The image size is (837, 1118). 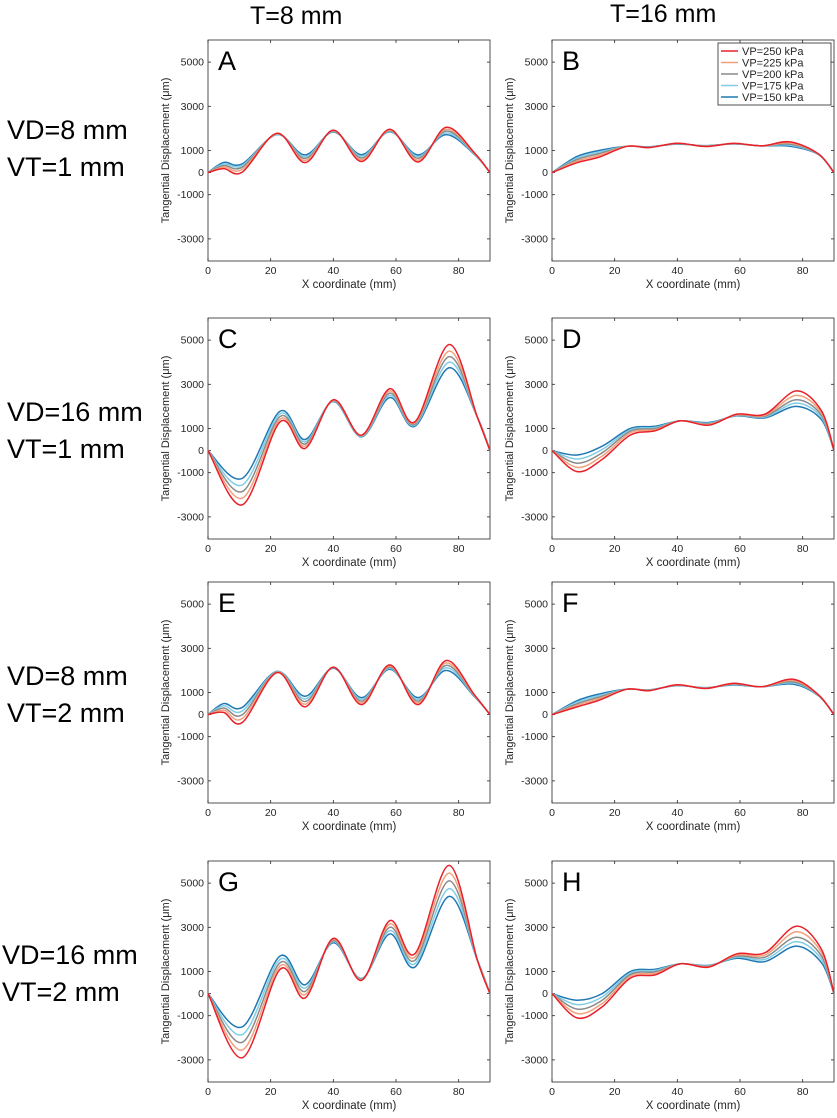 I want to click on legend-entry: VP=150 kPa, so click(x=773, y=98).